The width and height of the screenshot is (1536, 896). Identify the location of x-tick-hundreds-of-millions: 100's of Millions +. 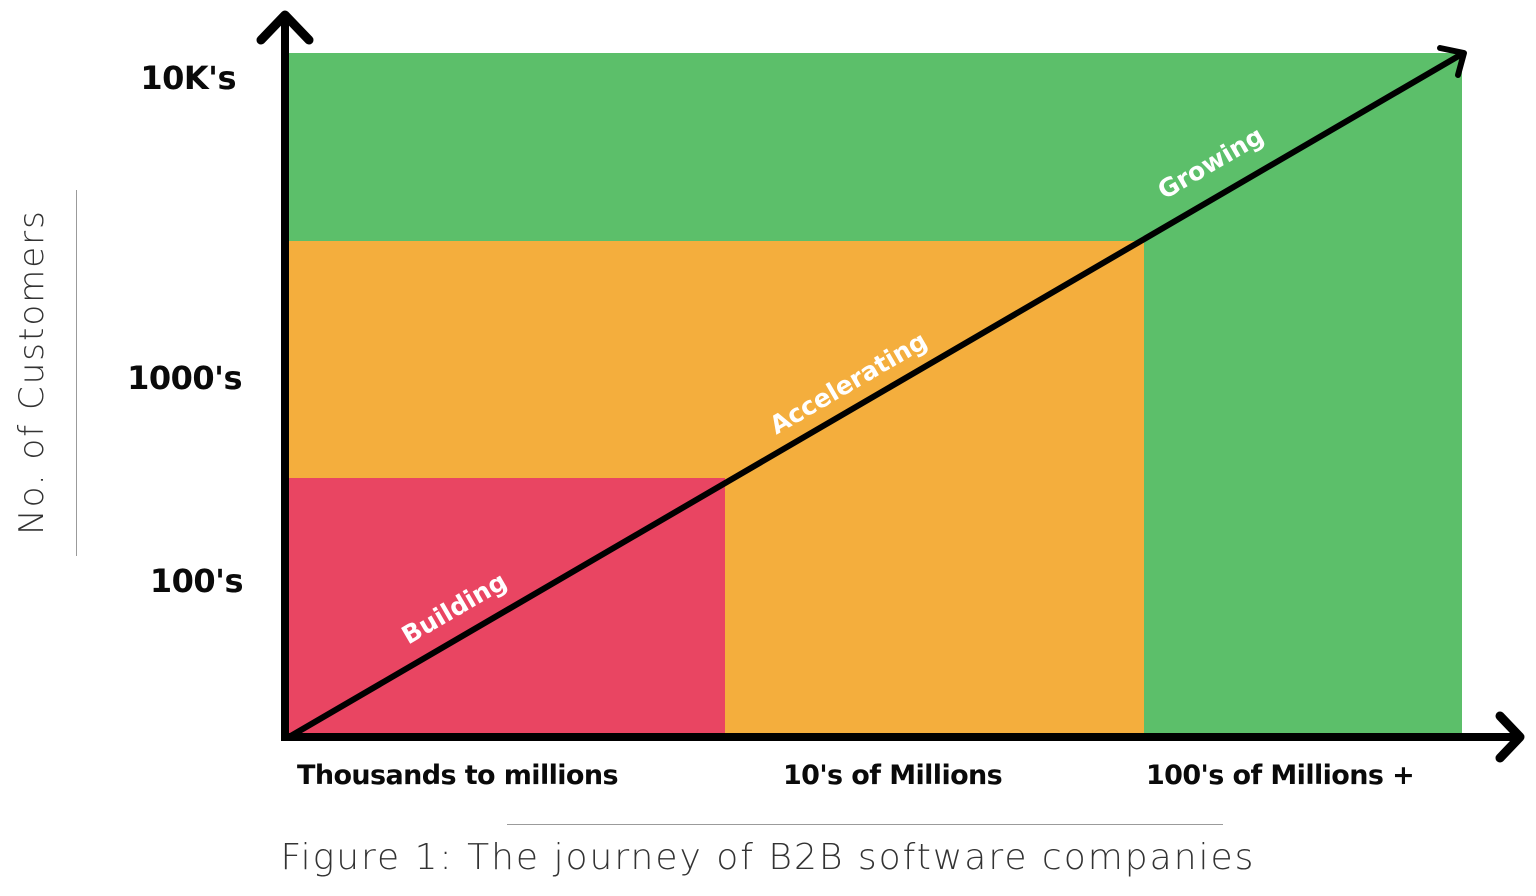
(1280, 775).